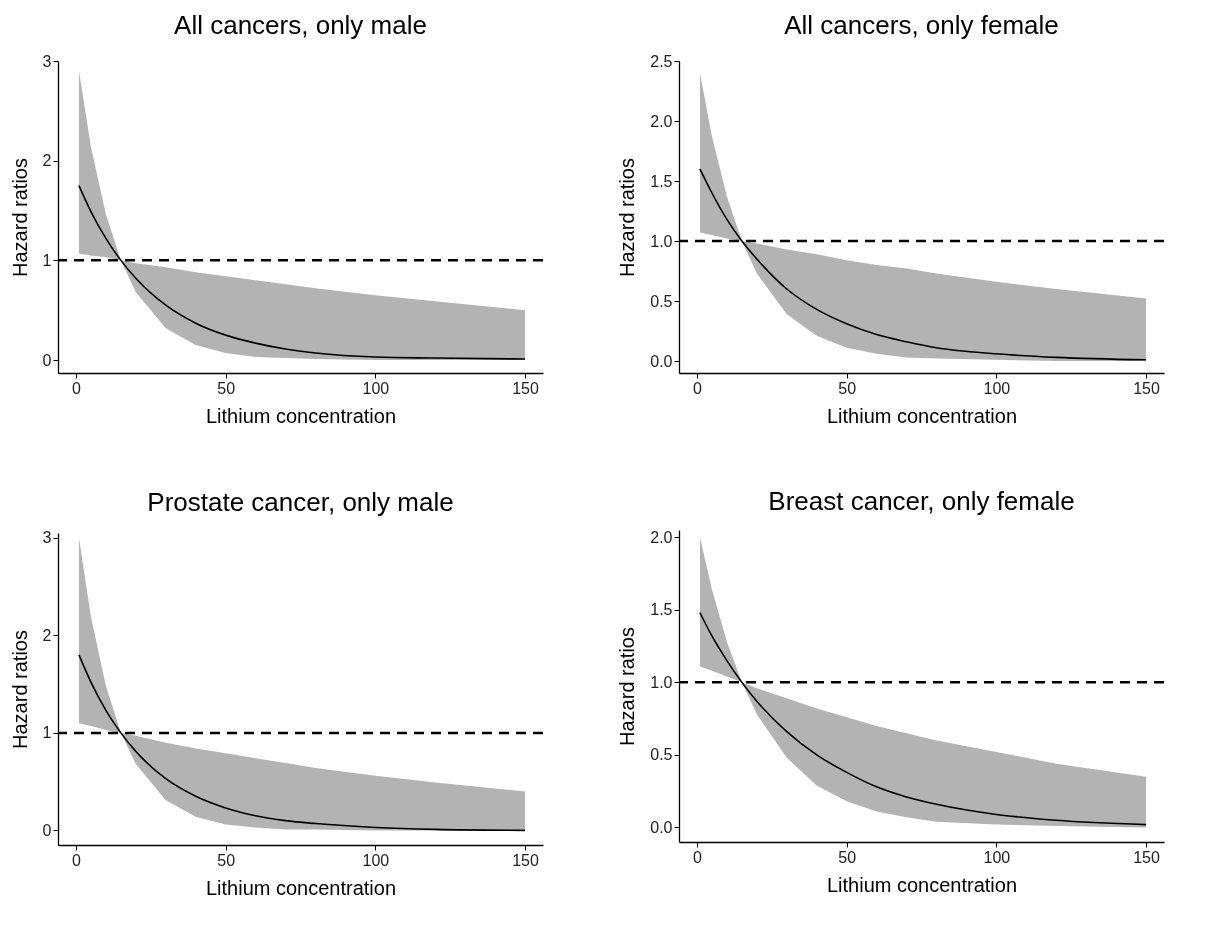  I want to click on chart-title: Prostate cancer, only male, so click(300, 501).